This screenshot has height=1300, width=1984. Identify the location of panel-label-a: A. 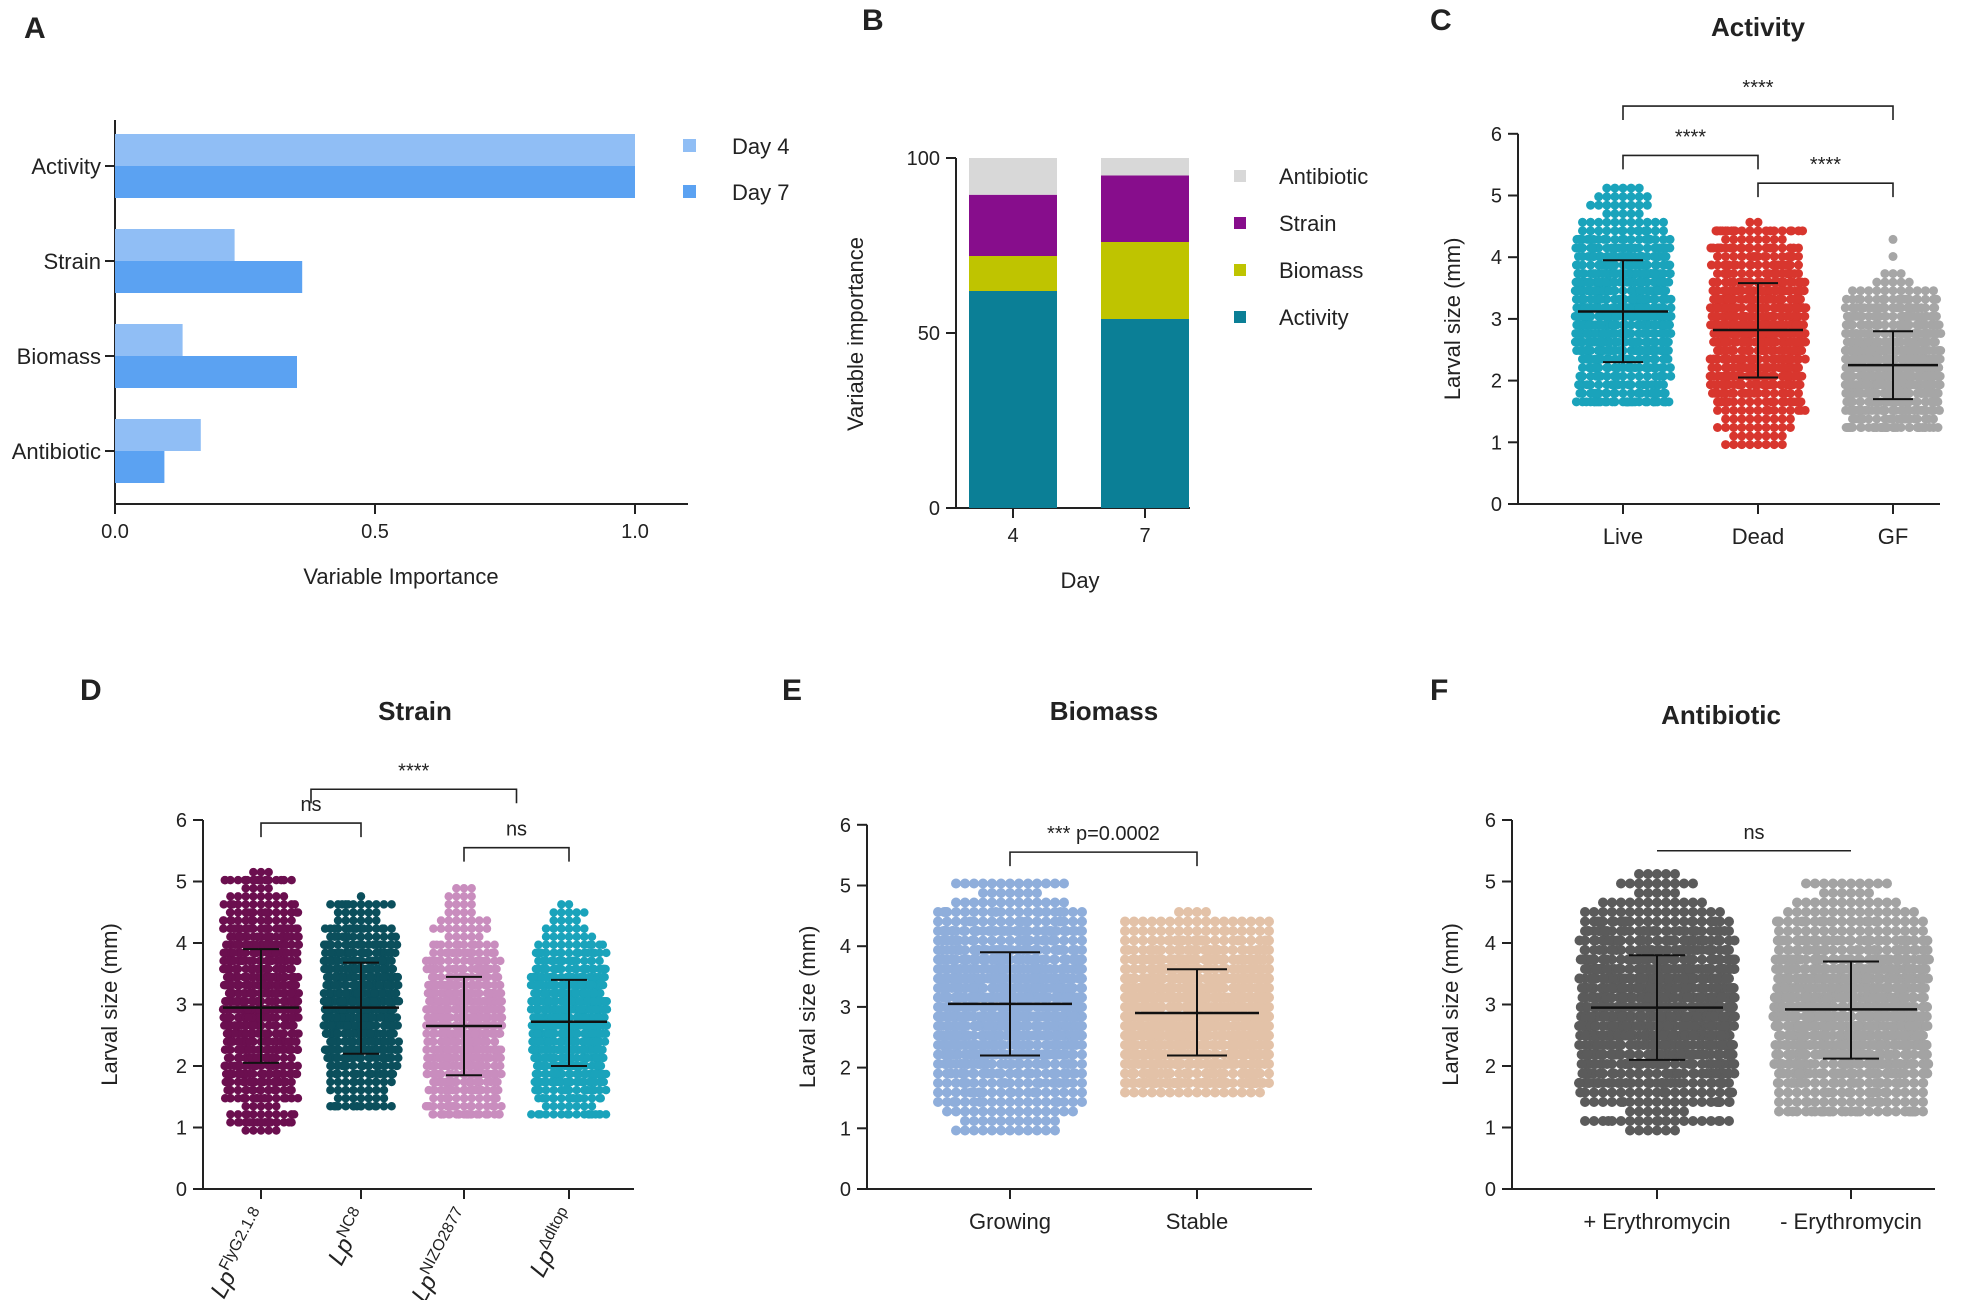
(35, 28).